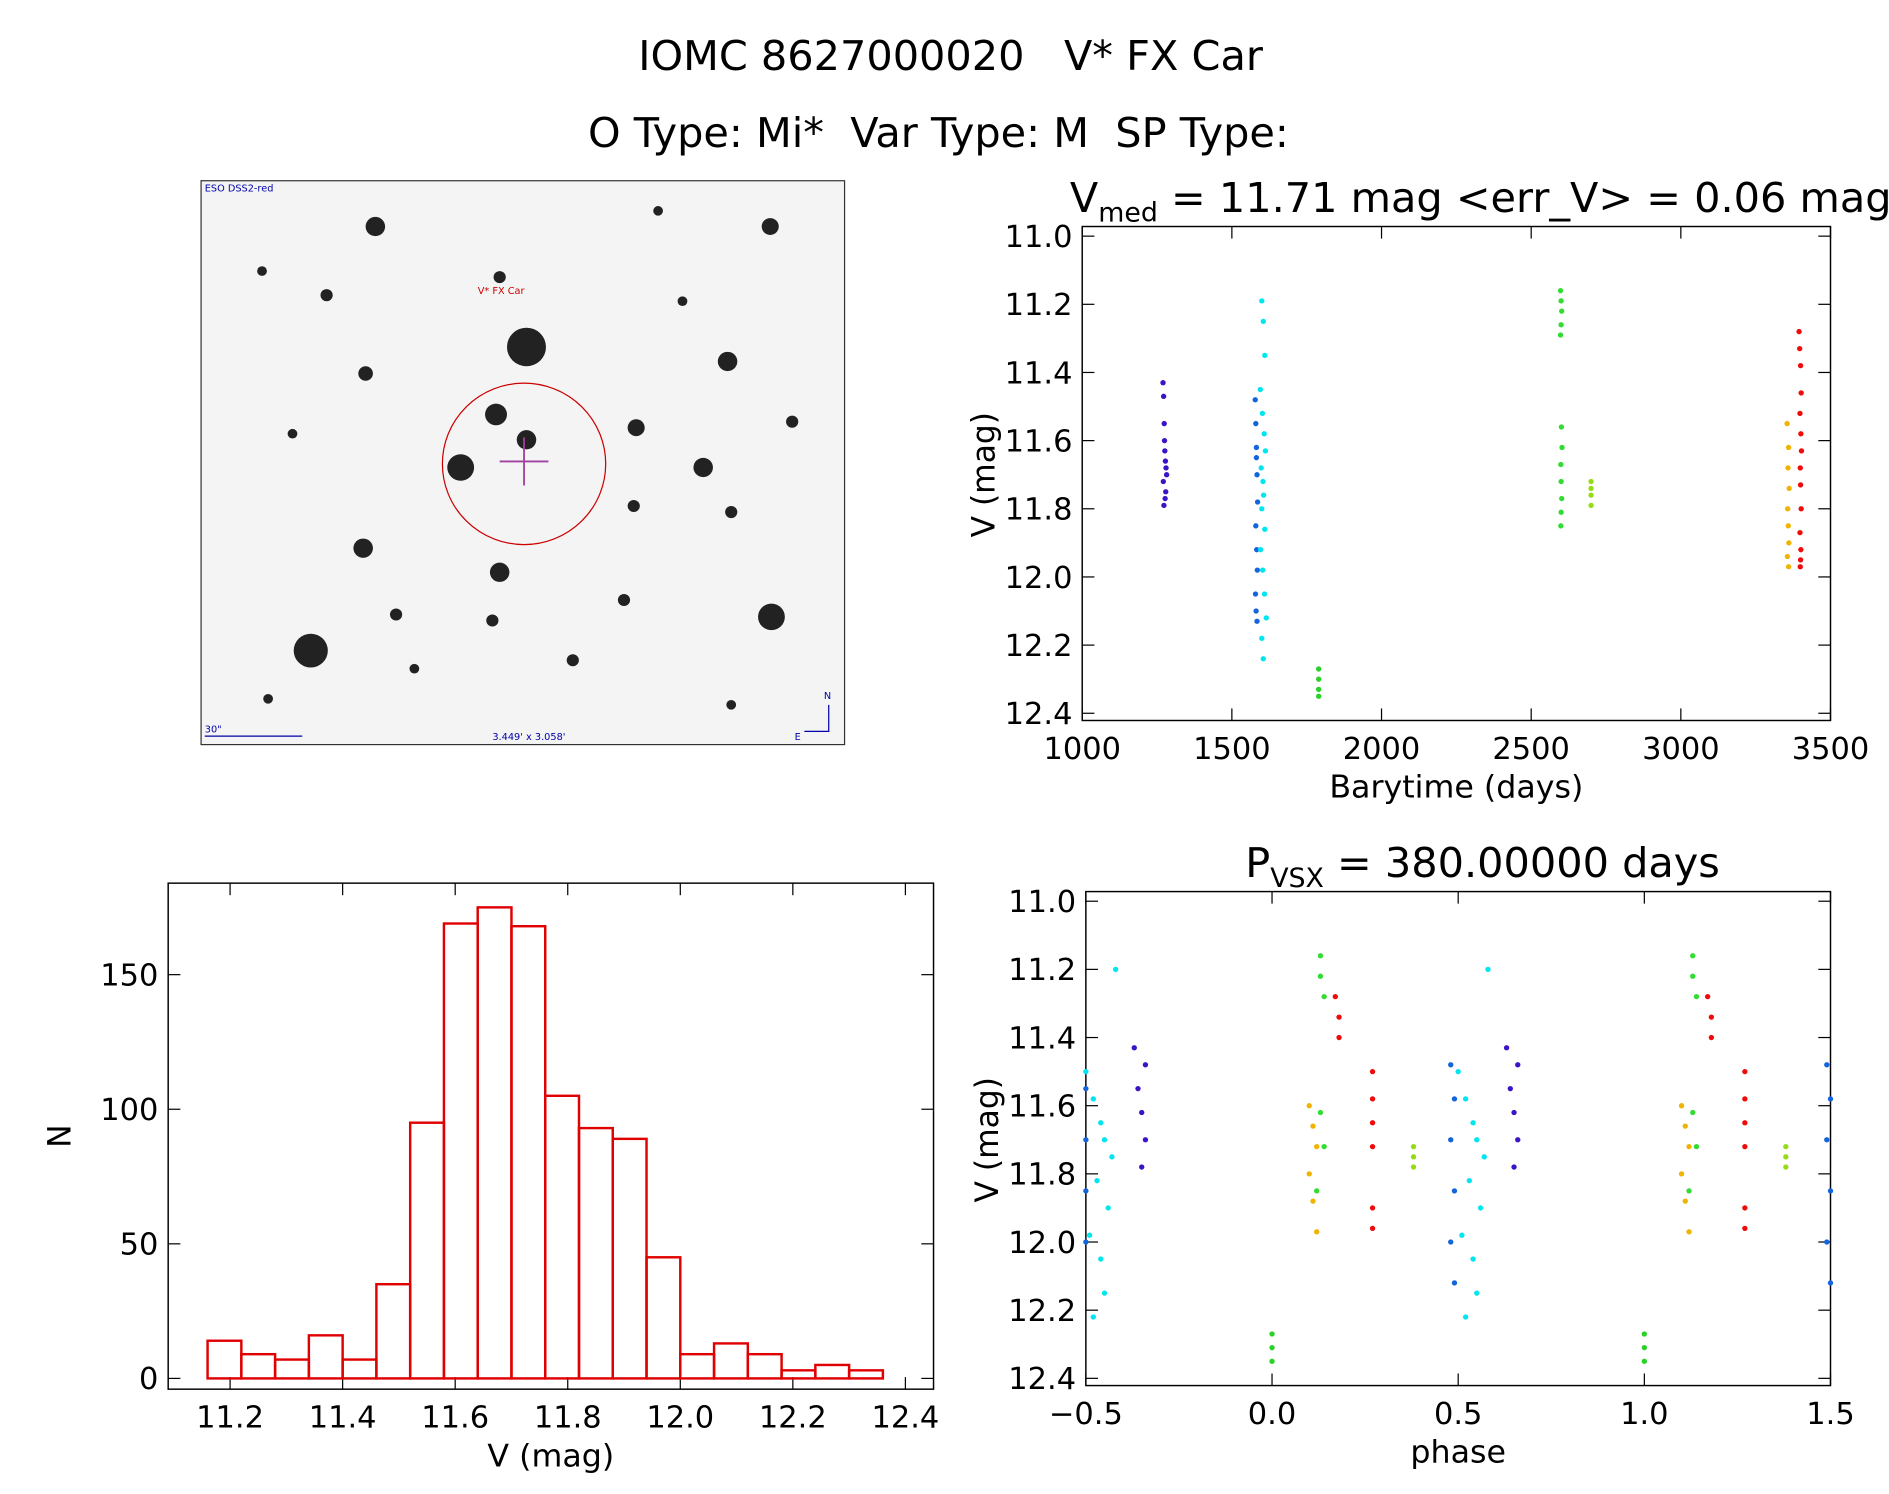 The image size is (1889, 1494). What do you see at coordinates (1458, 1453) in the screenshot?
I see `x-axis-label: phase` at bounding box center [1458, 1453].